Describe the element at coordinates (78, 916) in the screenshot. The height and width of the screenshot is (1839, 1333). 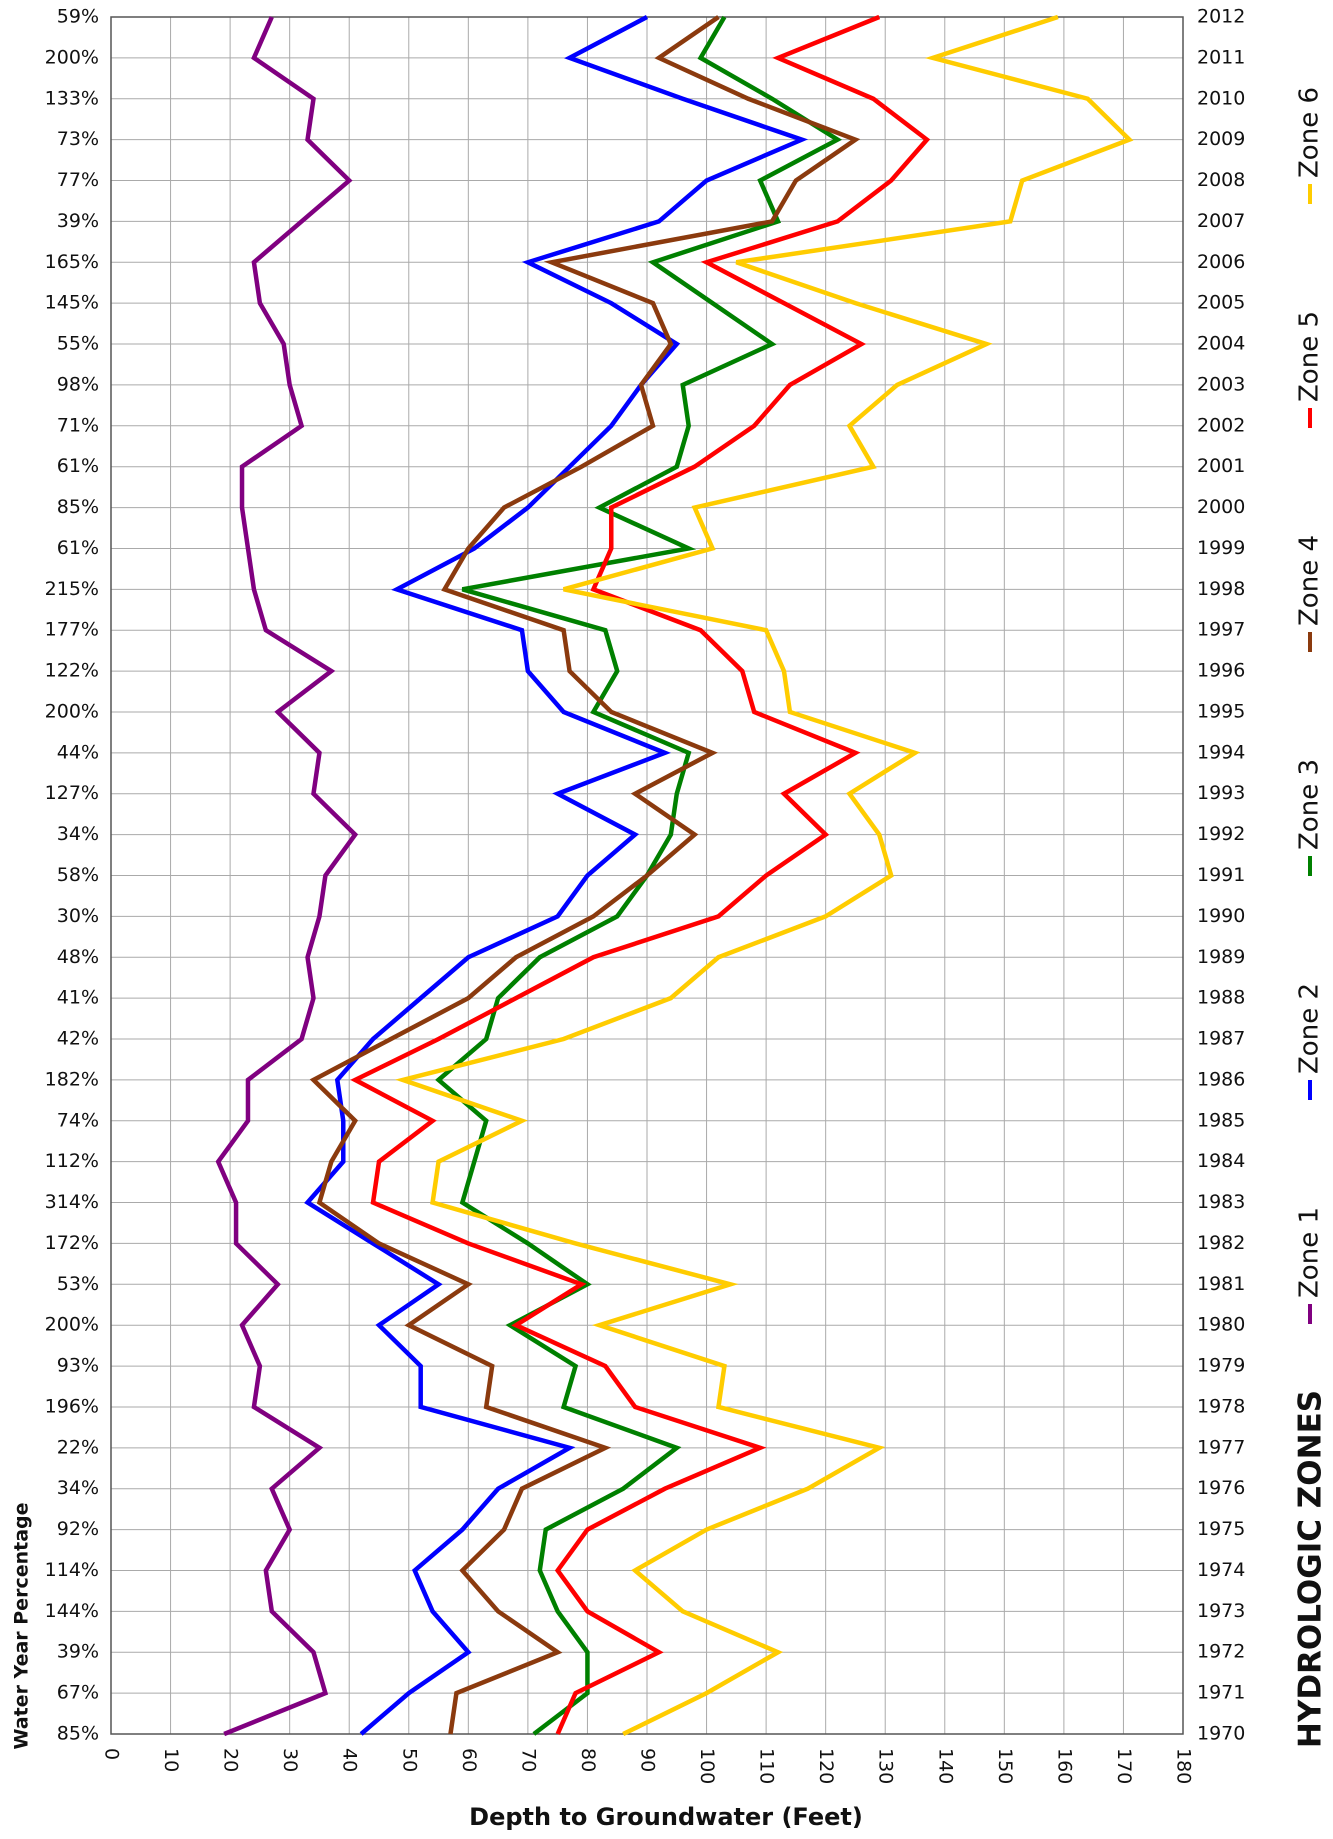
I see `y-tick-label: 30%` at that location.